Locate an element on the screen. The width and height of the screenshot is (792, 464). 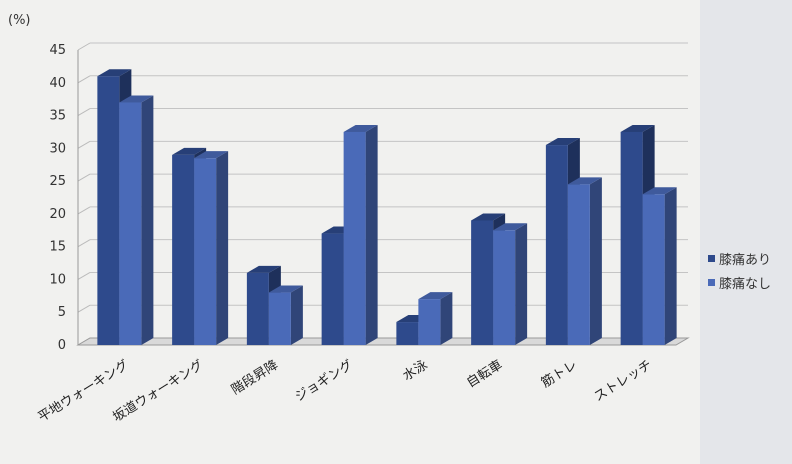
y-tick-label: 45 is located at coordinates (57, 50).